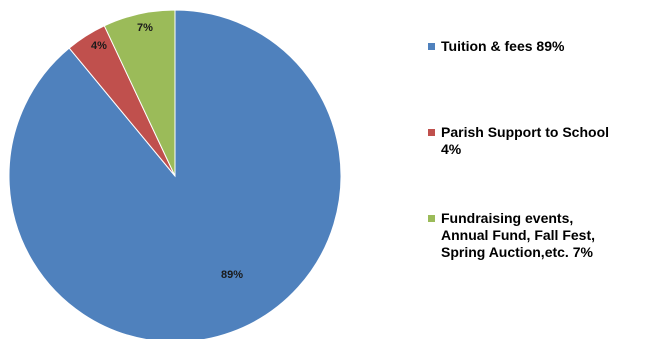  What do you see at coordinates (431, 218) in the screenshot?
I see `legend-swatch-fundraising` at bounding box center [431, 218].